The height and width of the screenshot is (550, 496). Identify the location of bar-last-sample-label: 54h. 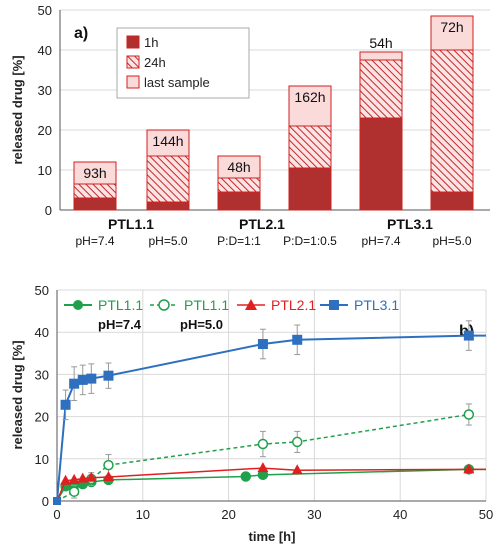
(380, 43).